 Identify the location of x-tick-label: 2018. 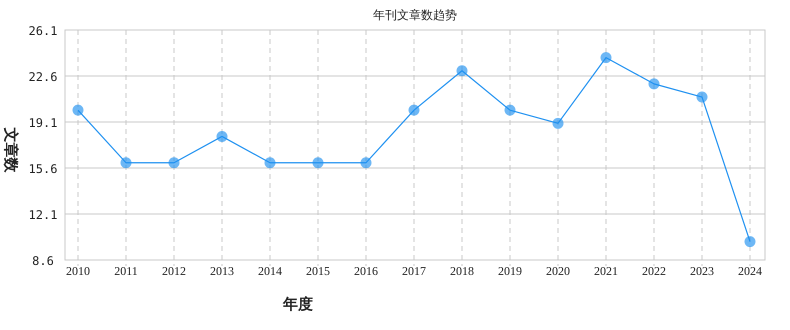
(462, 271).